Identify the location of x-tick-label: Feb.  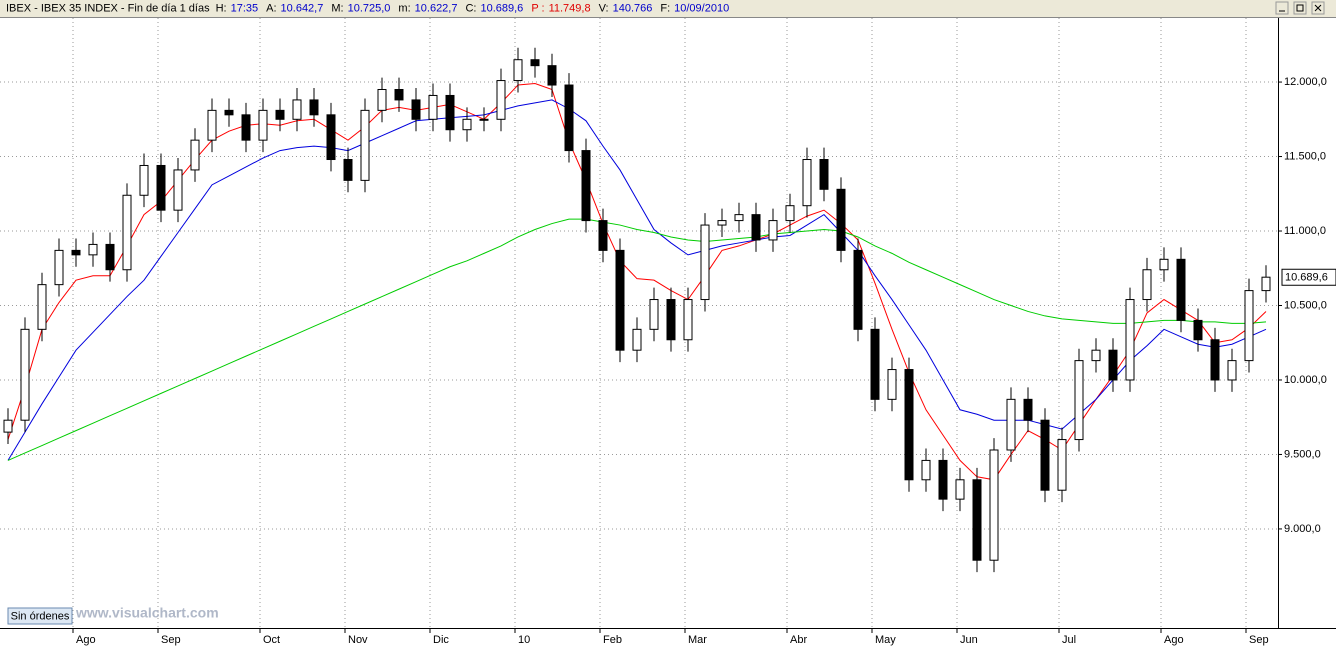
(612, 640).